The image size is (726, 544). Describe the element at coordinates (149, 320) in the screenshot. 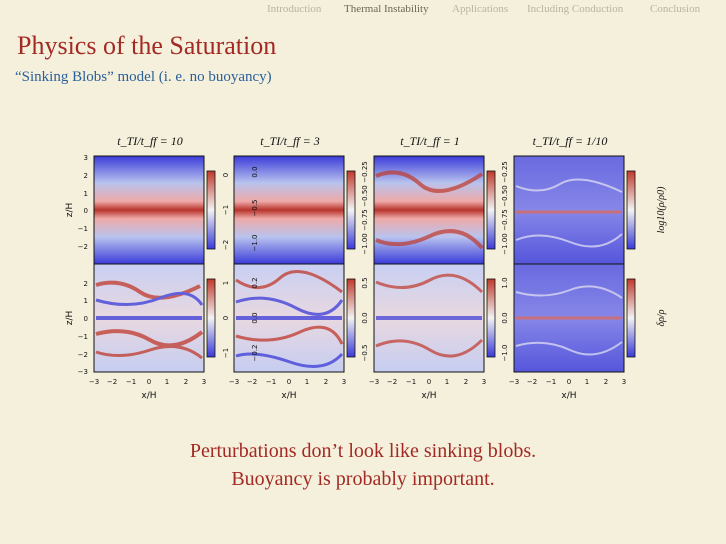

I see `perturbation-structures-col1` at that location.